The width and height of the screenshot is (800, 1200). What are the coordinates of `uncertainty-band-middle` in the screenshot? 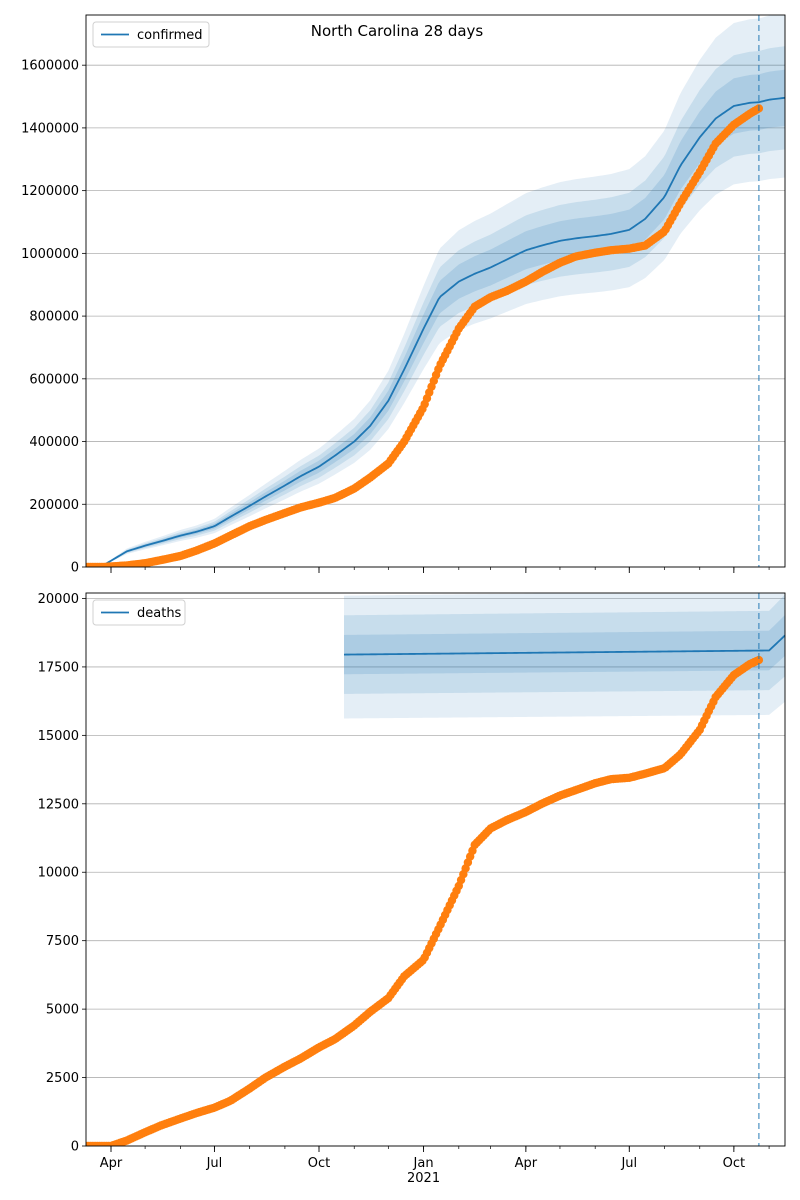 It's located at (564, 644).